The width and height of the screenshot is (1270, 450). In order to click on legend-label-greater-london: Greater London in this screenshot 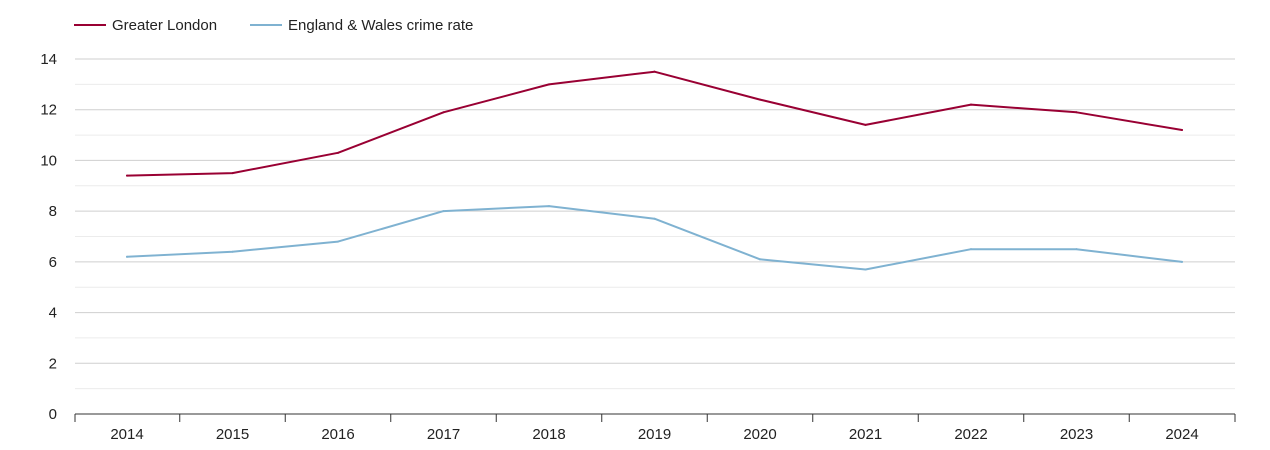, I will do `click(164, 25)`.